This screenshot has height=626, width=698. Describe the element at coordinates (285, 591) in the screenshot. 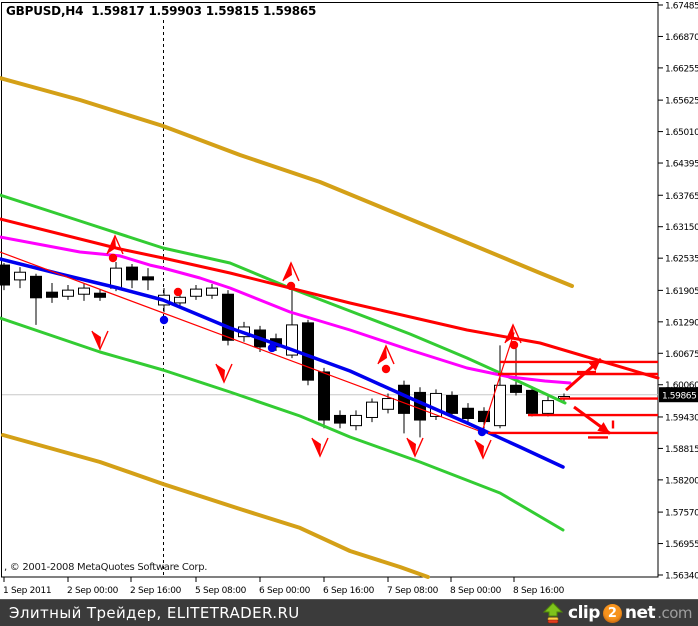

I see `time-axis-label: 6 Sep 00:00` at that location.